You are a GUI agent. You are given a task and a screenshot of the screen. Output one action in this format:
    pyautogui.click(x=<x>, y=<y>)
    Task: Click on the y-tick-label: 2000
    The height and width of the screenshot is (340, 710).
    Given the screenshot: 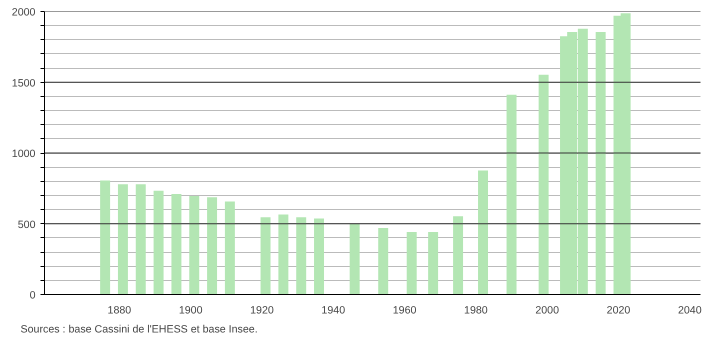 What is the action you would take?
    pyautogui.click(x=24, y=12)
    